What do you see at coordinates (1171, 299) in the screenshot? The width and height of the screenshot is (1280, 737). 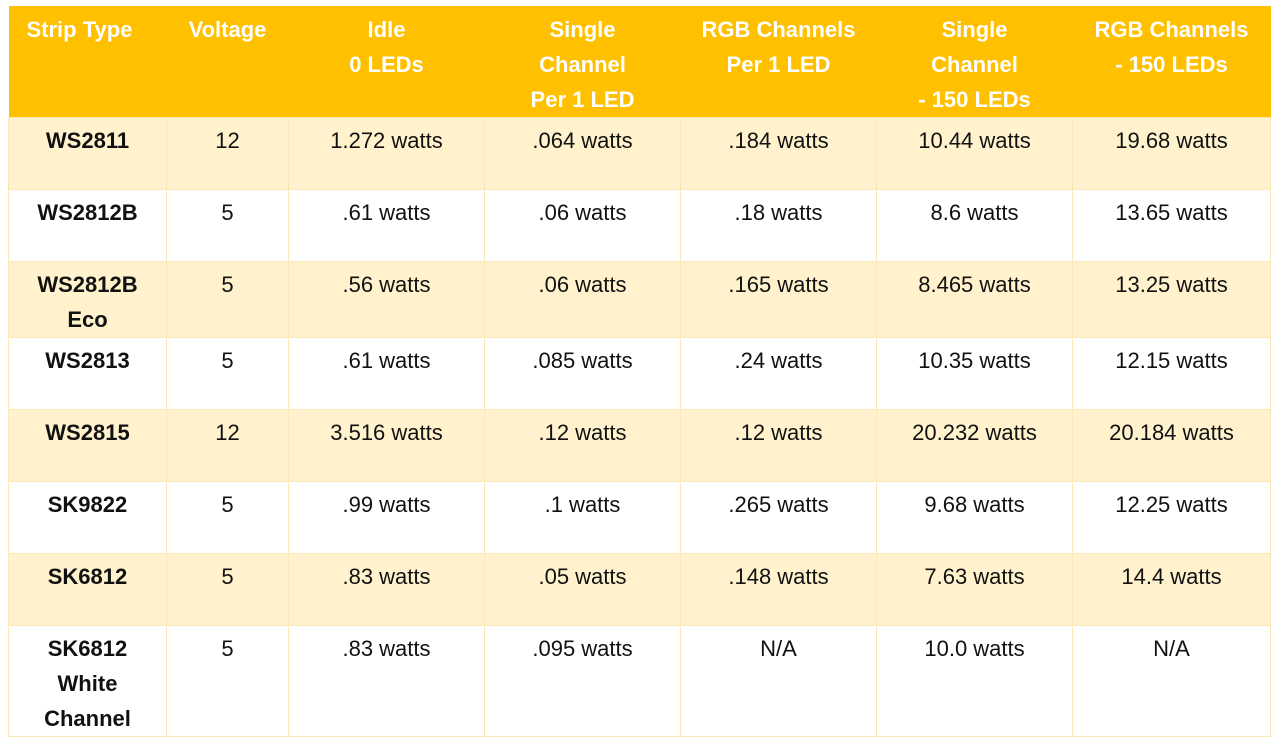 I see `rgb-150-cell: 13.25 watts` at bounding box center [1171, 299].